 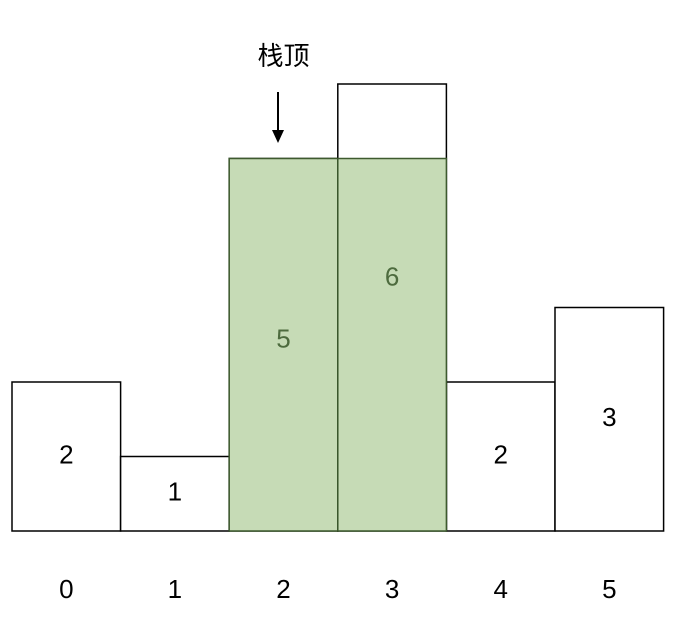 I want to click on index-label-5: 5, so click(x=609, y=589).